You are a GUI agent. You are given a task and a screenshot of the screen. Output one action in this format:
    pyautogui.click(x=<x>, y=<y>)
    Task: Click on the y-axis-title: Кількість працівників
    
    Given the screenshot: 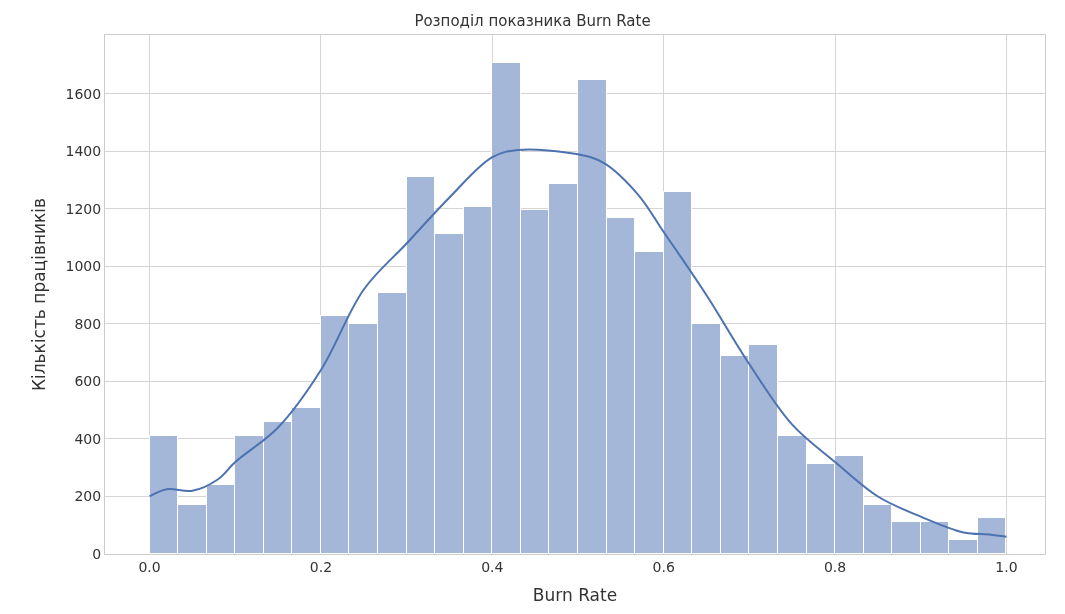 What is the action you would take?
    pyautogui.click(x=39, y=294)
    